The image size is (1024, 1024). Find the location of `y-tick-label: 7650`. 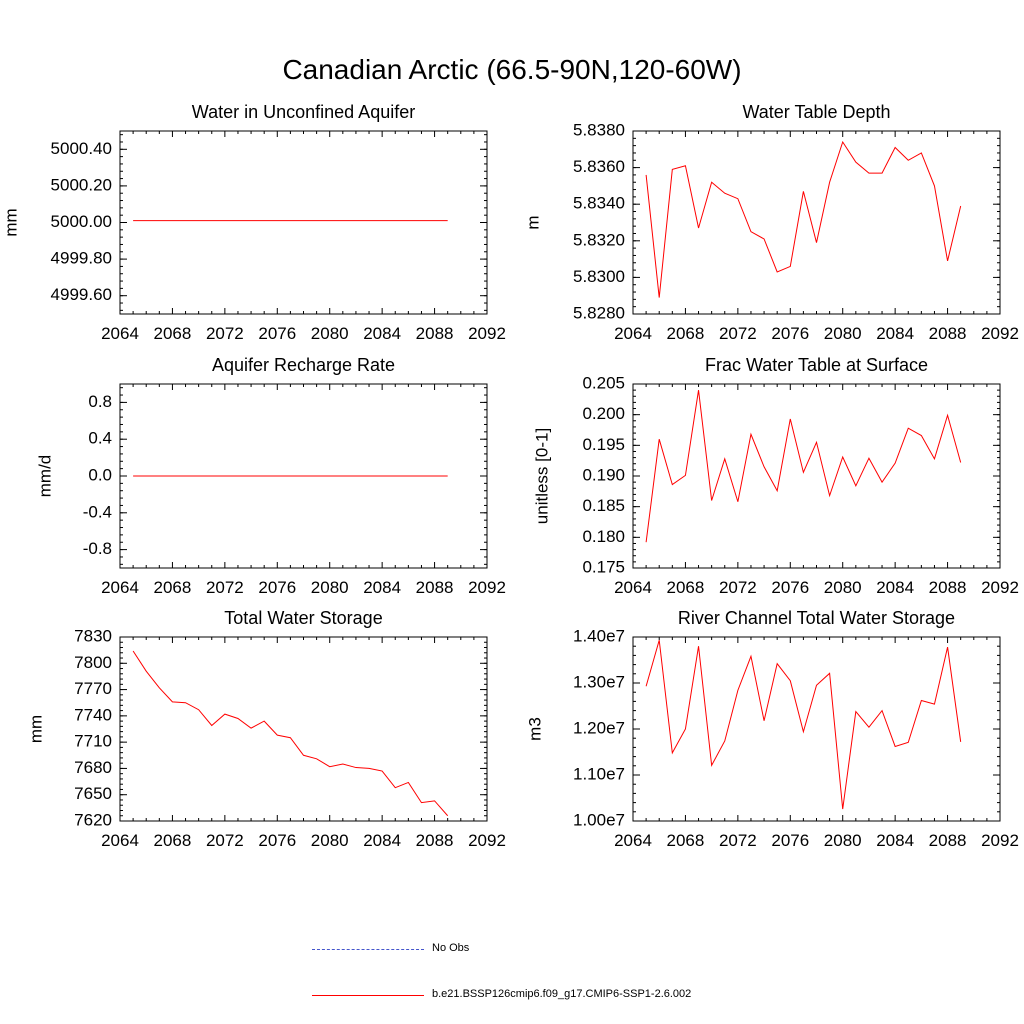

y-tick-label: 7650 is located at coordinates (93, 793).